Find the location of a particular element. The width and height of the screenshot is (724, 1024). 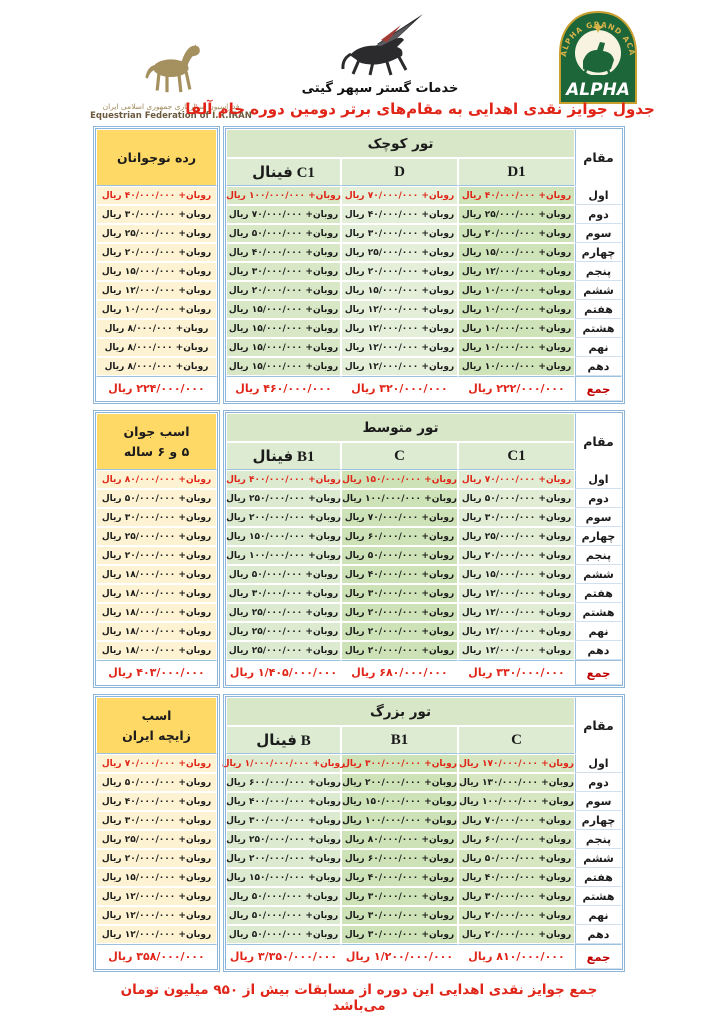

total-cell: ۱/۲۰۰/۰۰۰/۰۰۰ ریال is located at coordinates (399, 956).